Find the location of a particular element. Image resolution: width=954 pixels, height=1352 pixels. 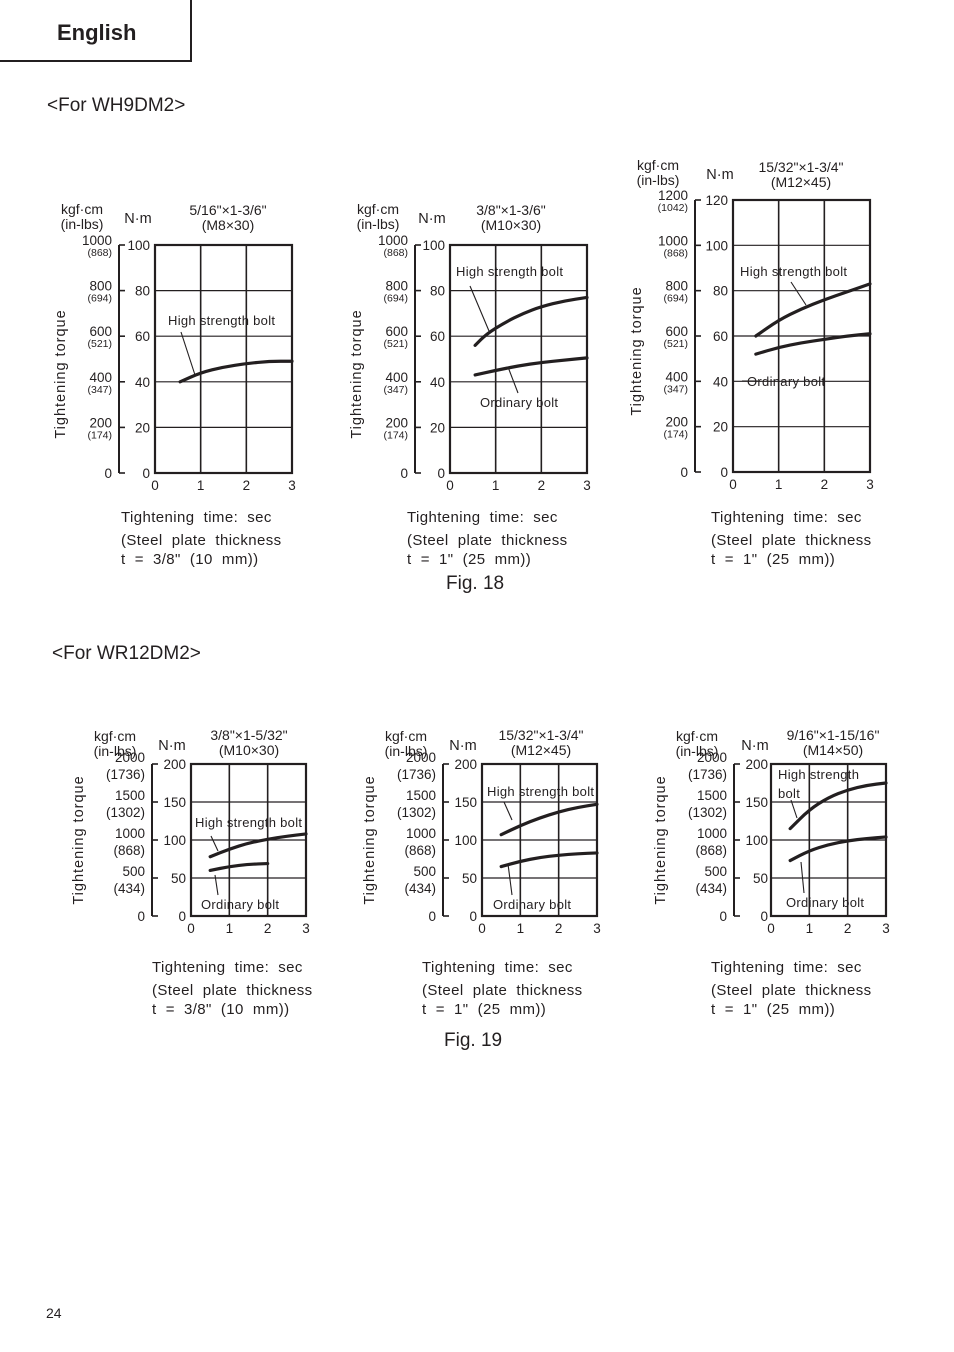

kgf-tick-label: 500 is located at coordinates (424, 871).